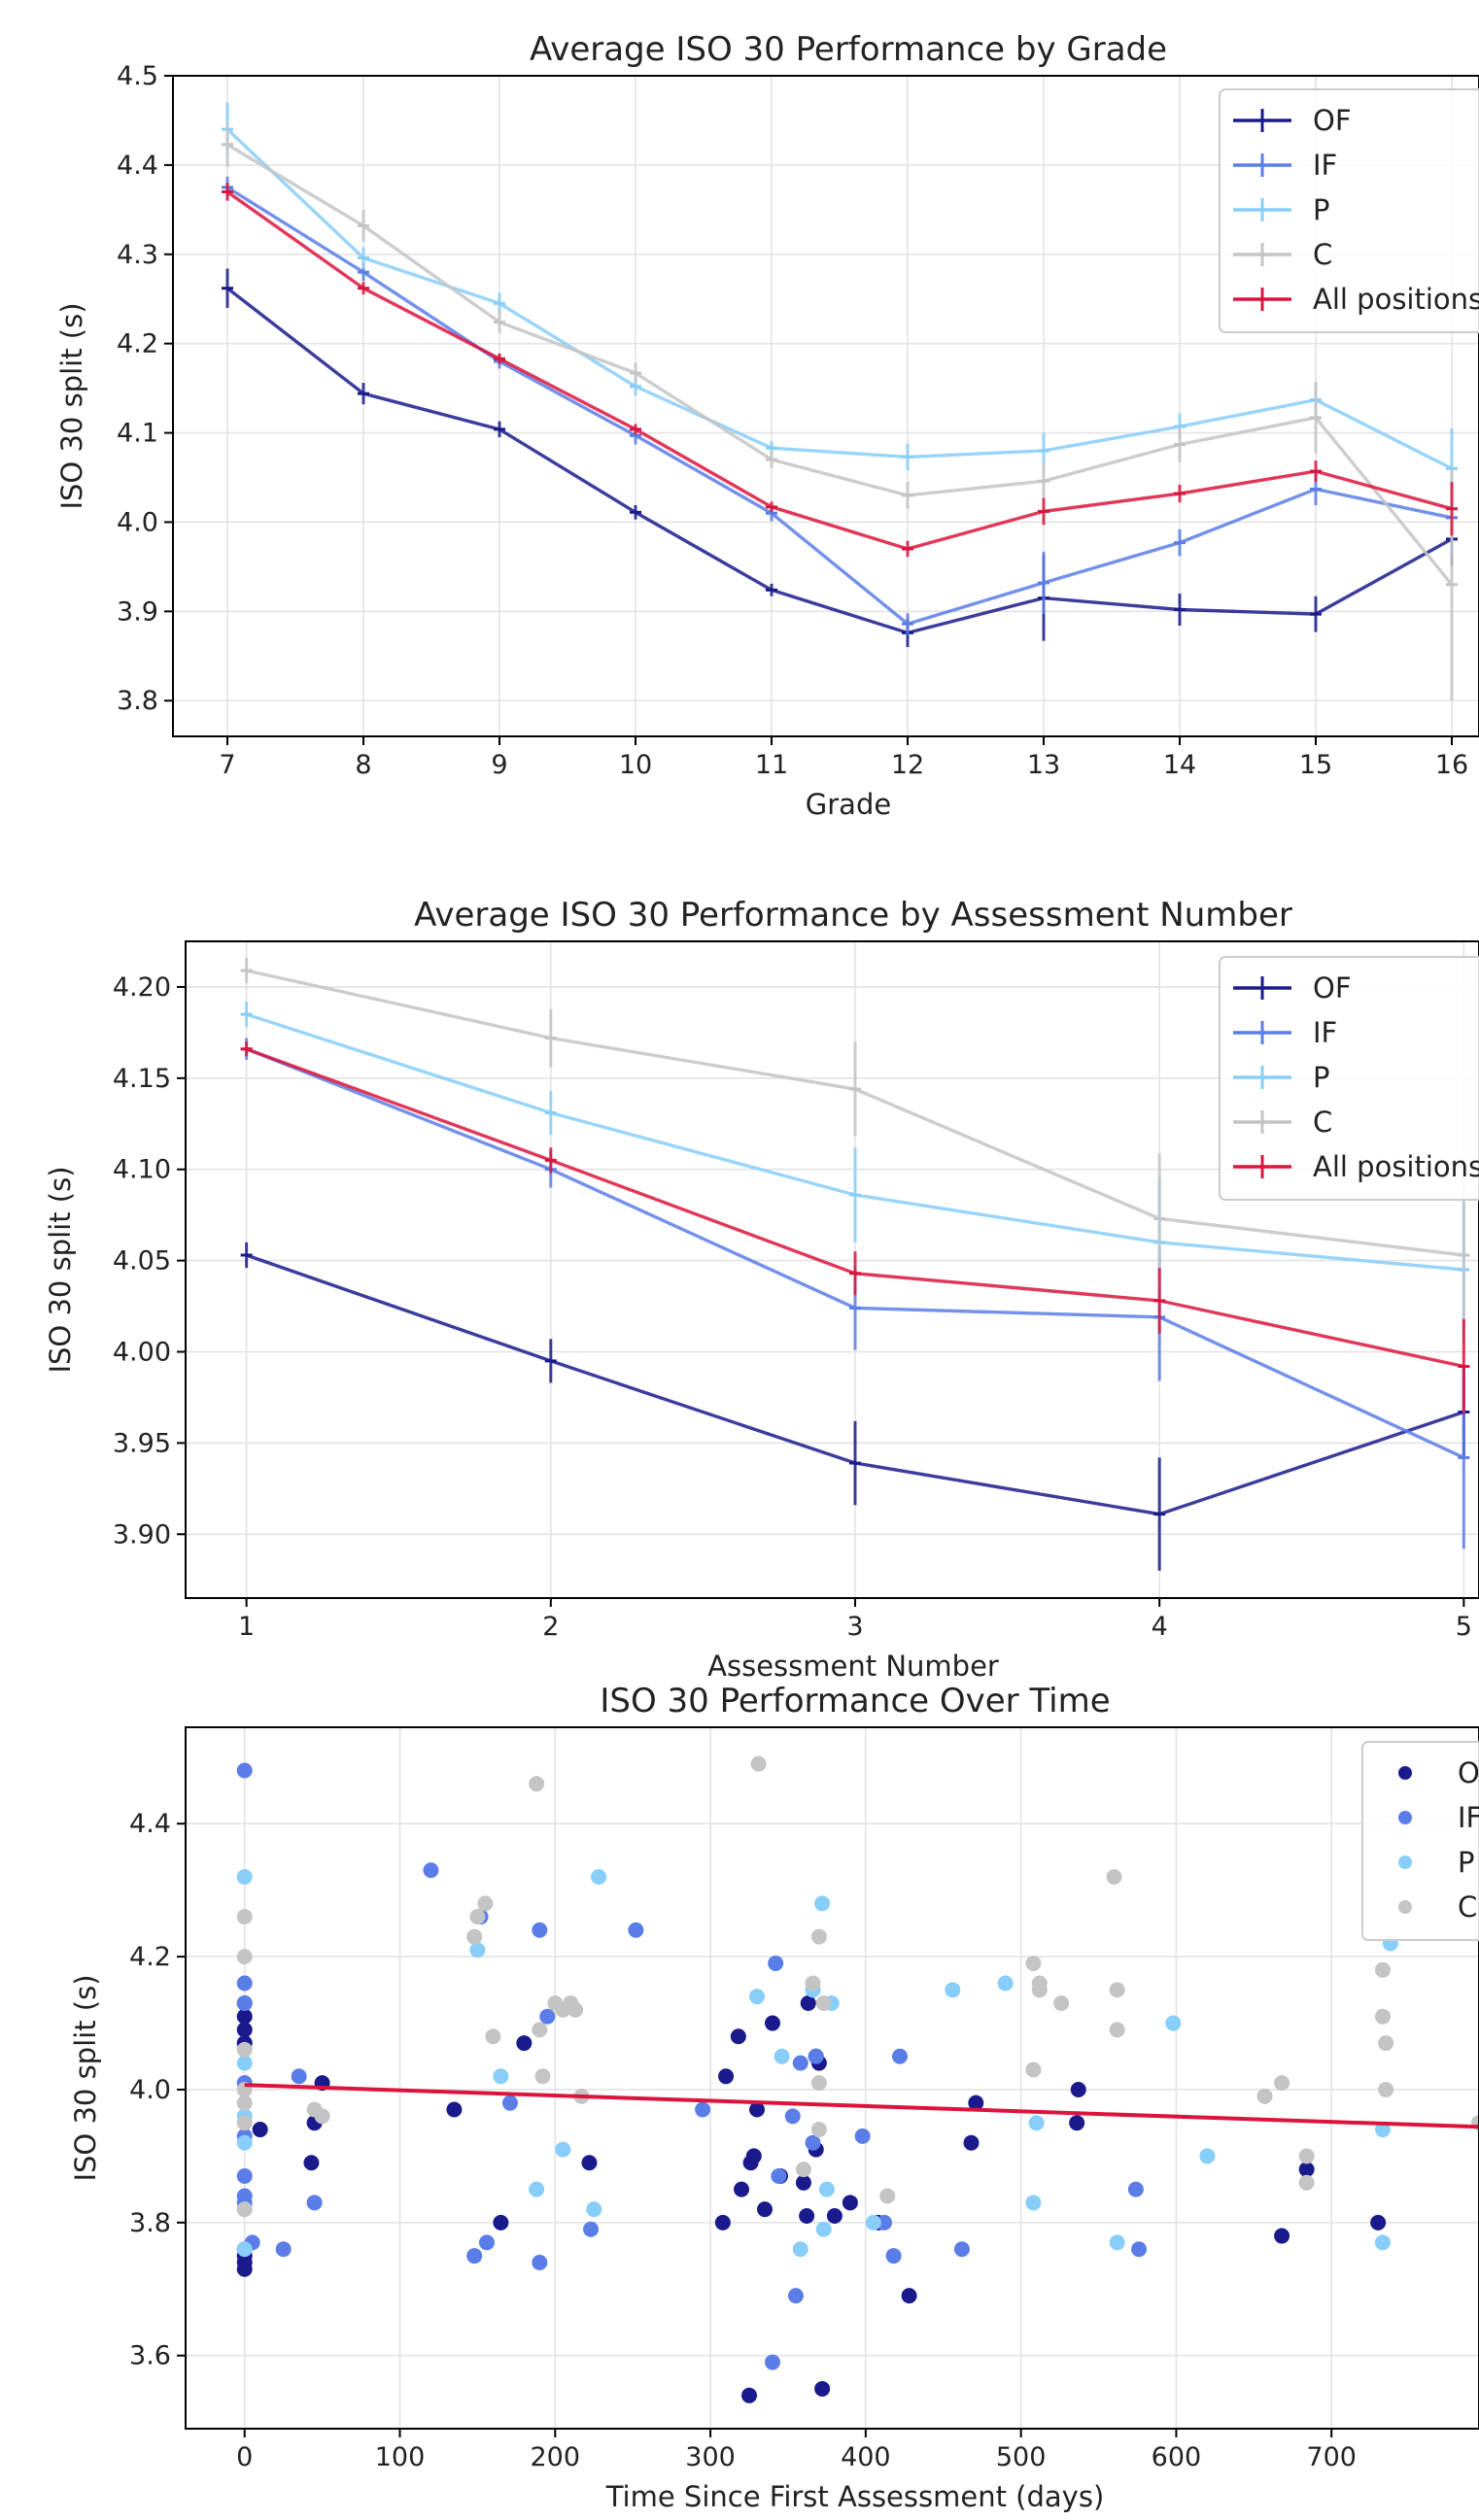 Image resolution: width=1479 pixels, height=2520 pixels. I want to click on x-axis-label: Assessment Number, so click(853, 1666).